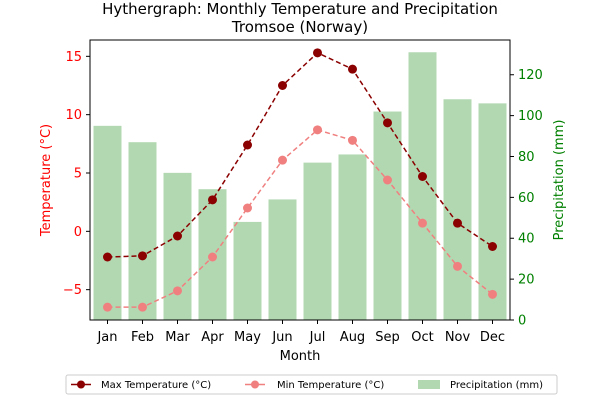  Describe the element at coordinates (247, 270) in the screenshot. I see `precip-bar-may` at that location.